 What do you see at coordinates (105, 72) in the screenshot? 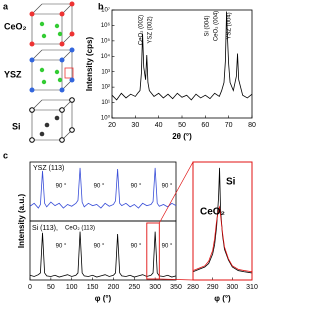
I see `y-tick-label: 10³` at bounding box center [105, 72].